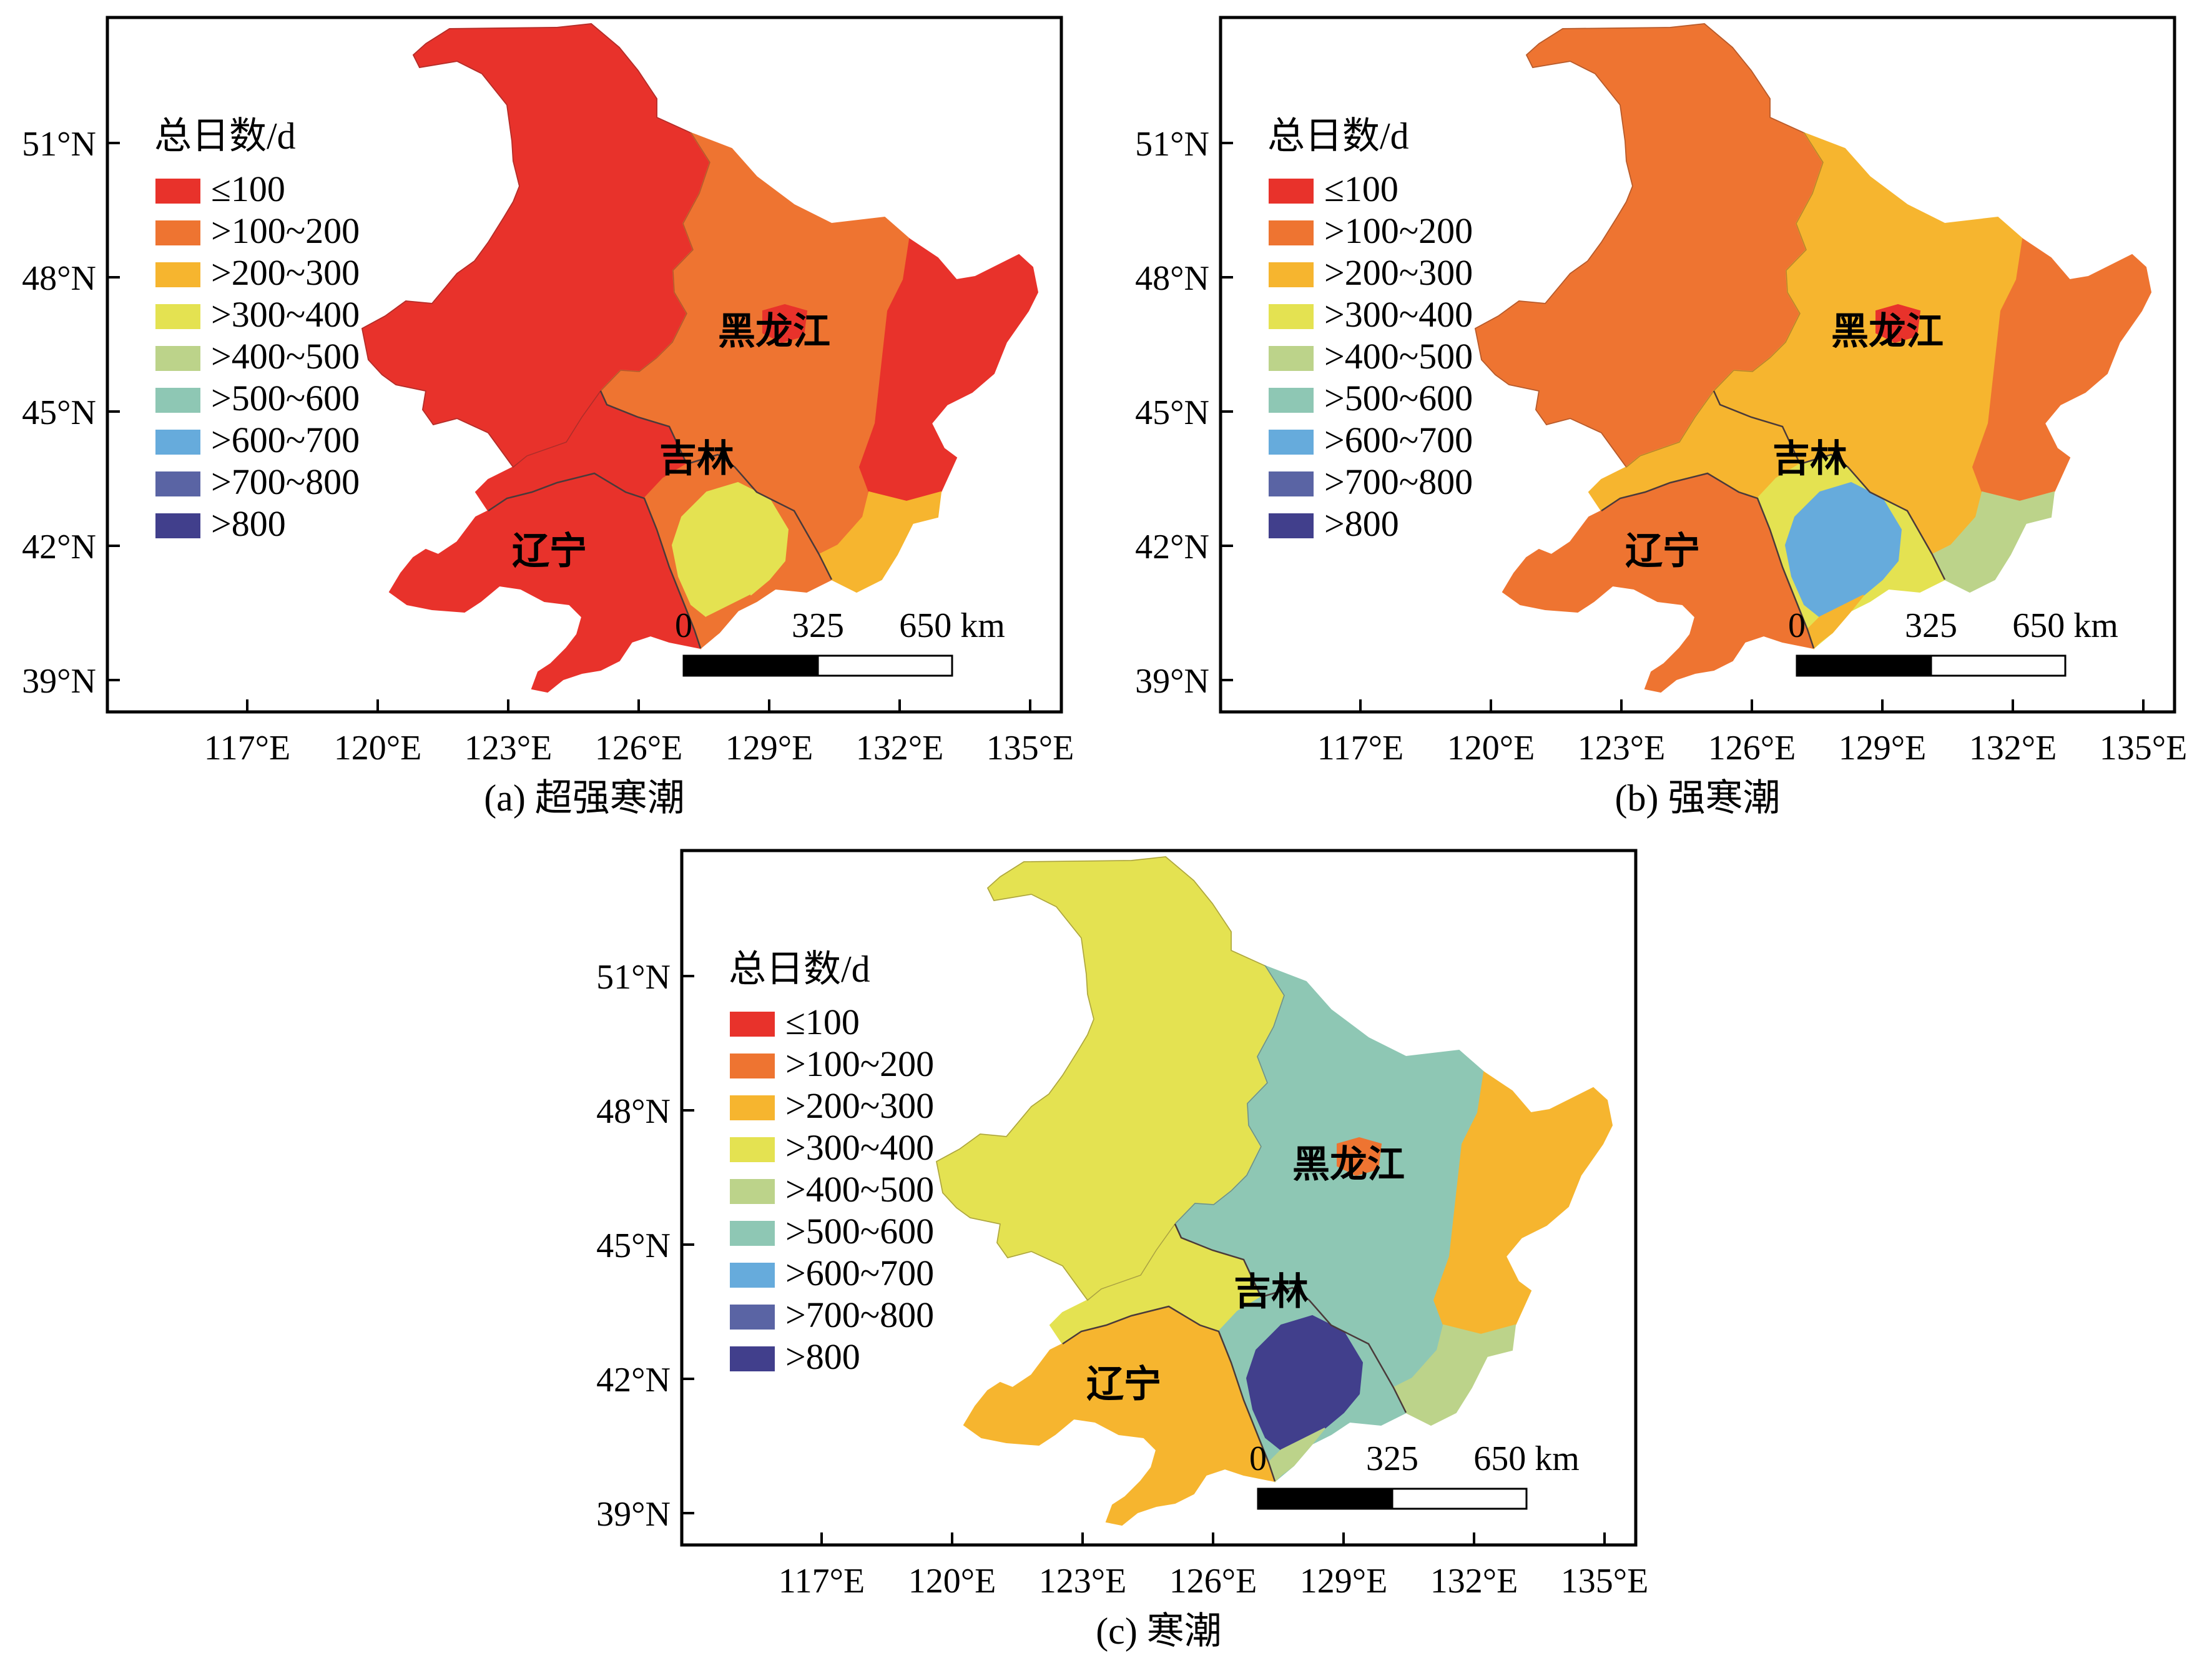 The image size is (2212, 1653). What do you see at coordinates (1172, 278) in the screenshot?
I see `y-tick-label: 48°N` at bounding box center [1172, 278].